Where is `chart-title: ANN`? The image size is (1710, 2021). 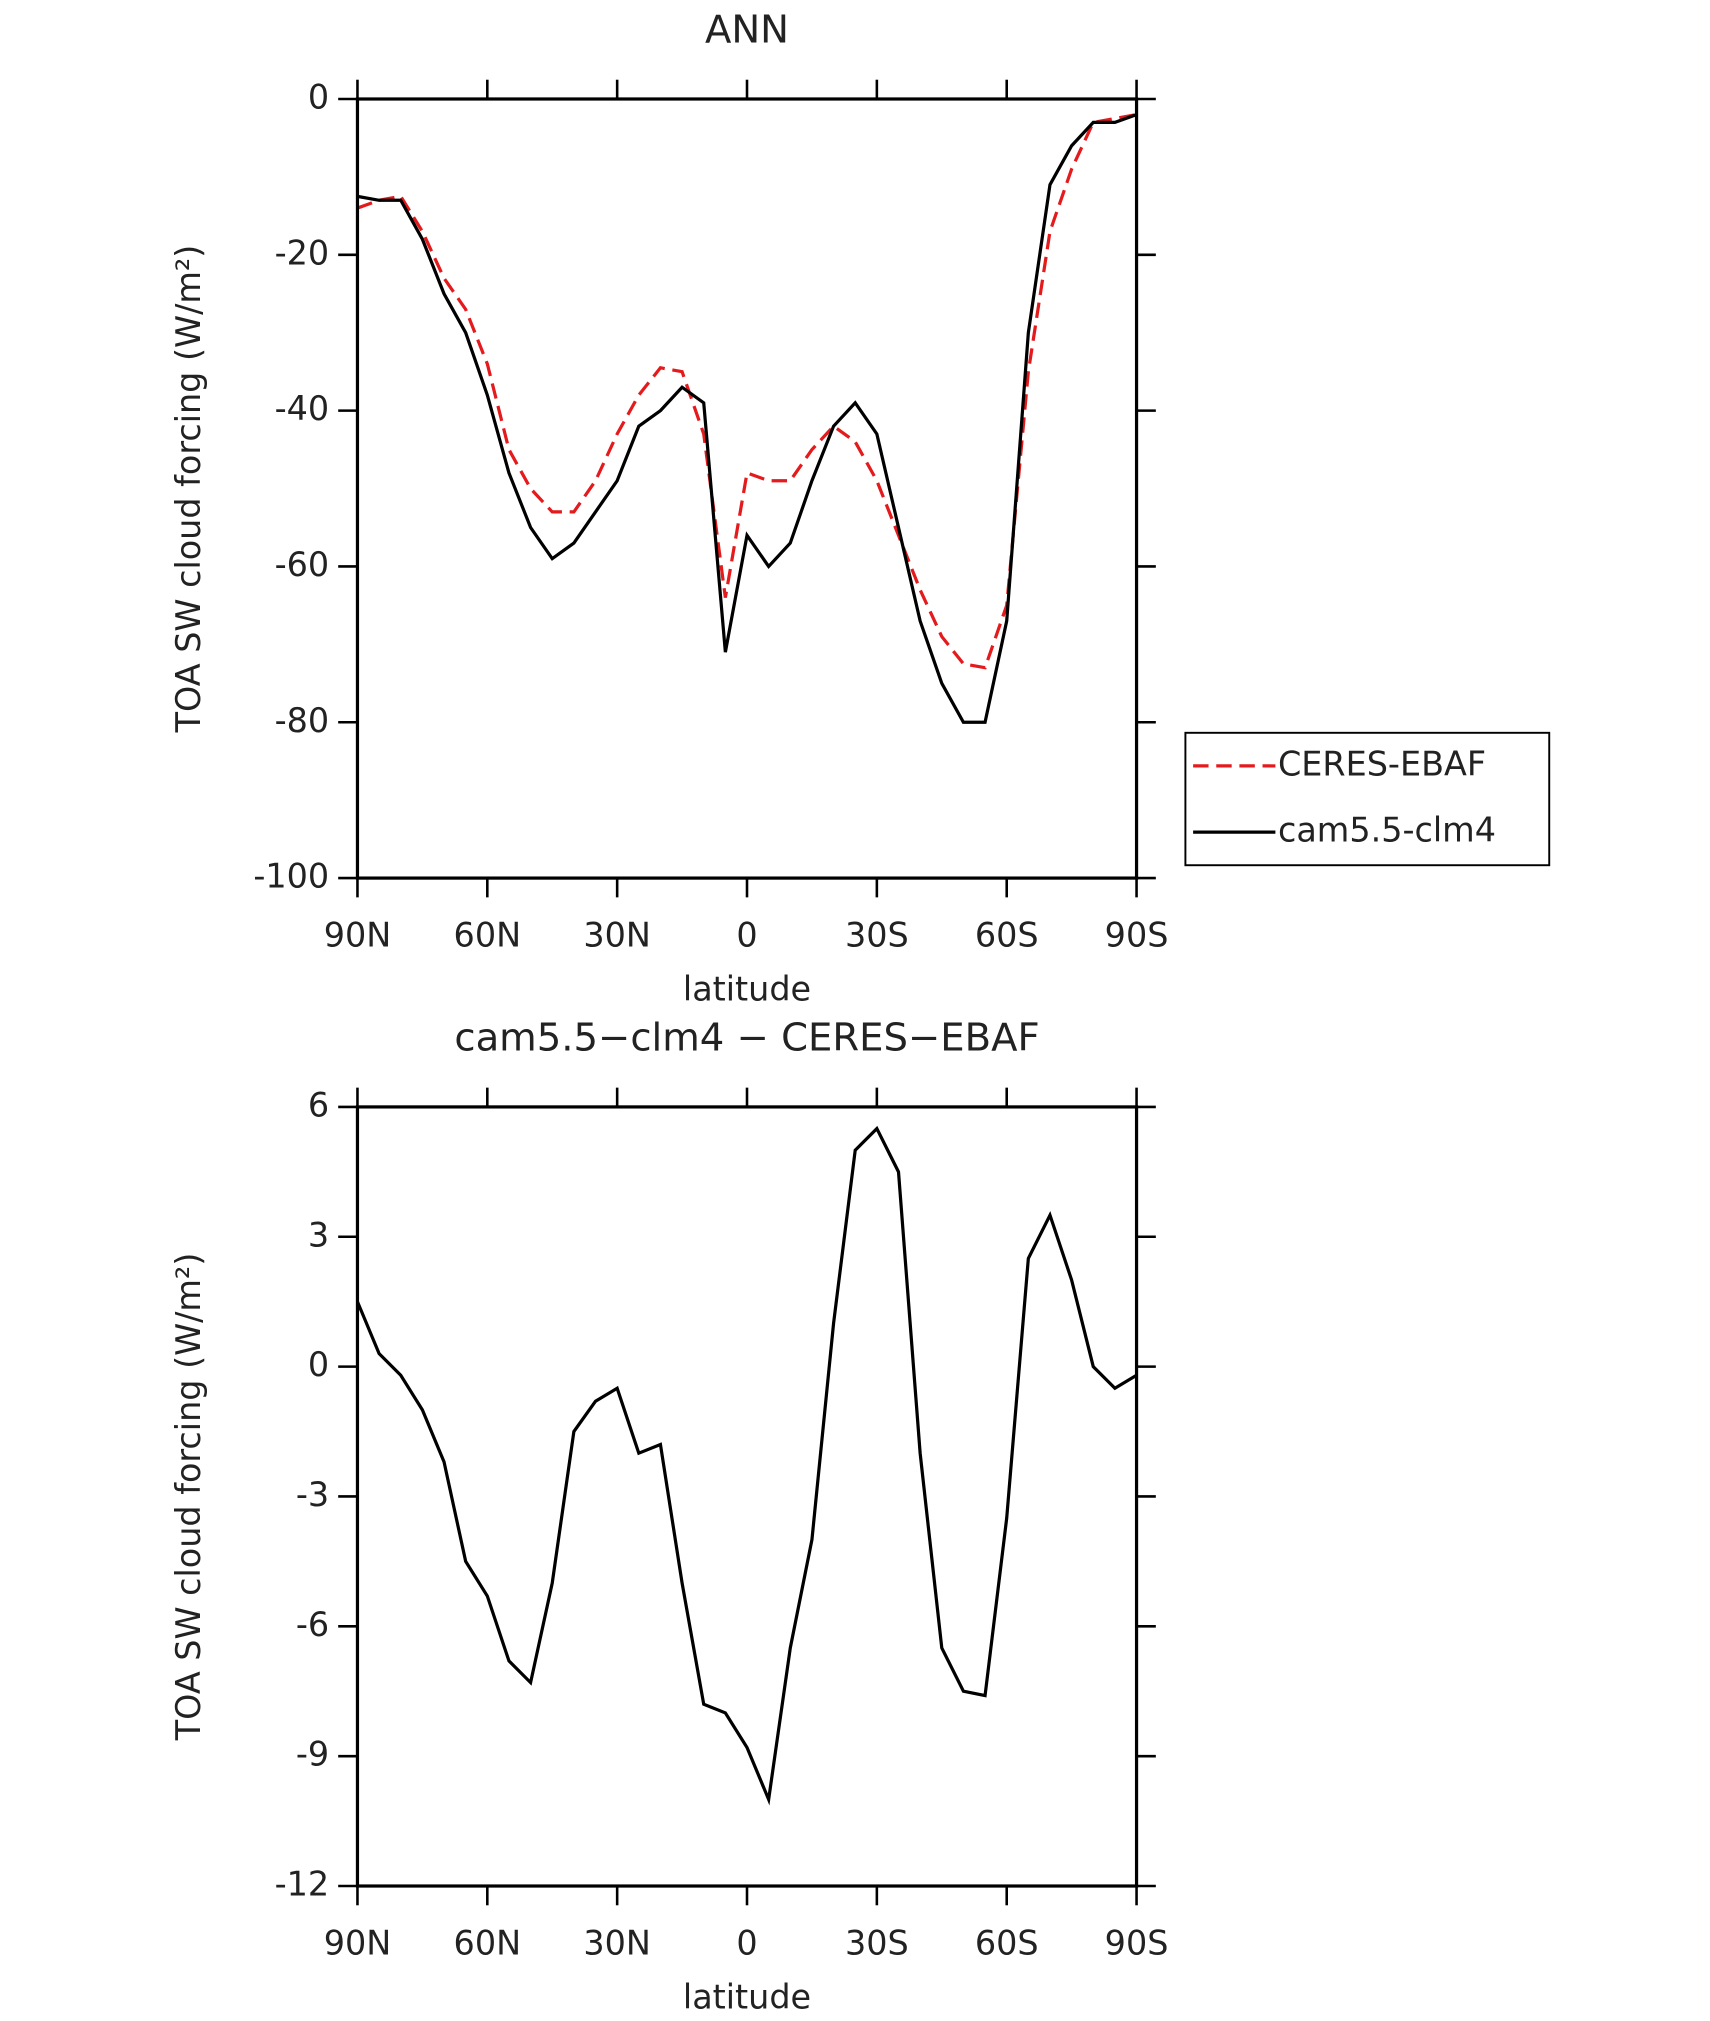
chart-title: ANN is located at coordinates (747, 30).